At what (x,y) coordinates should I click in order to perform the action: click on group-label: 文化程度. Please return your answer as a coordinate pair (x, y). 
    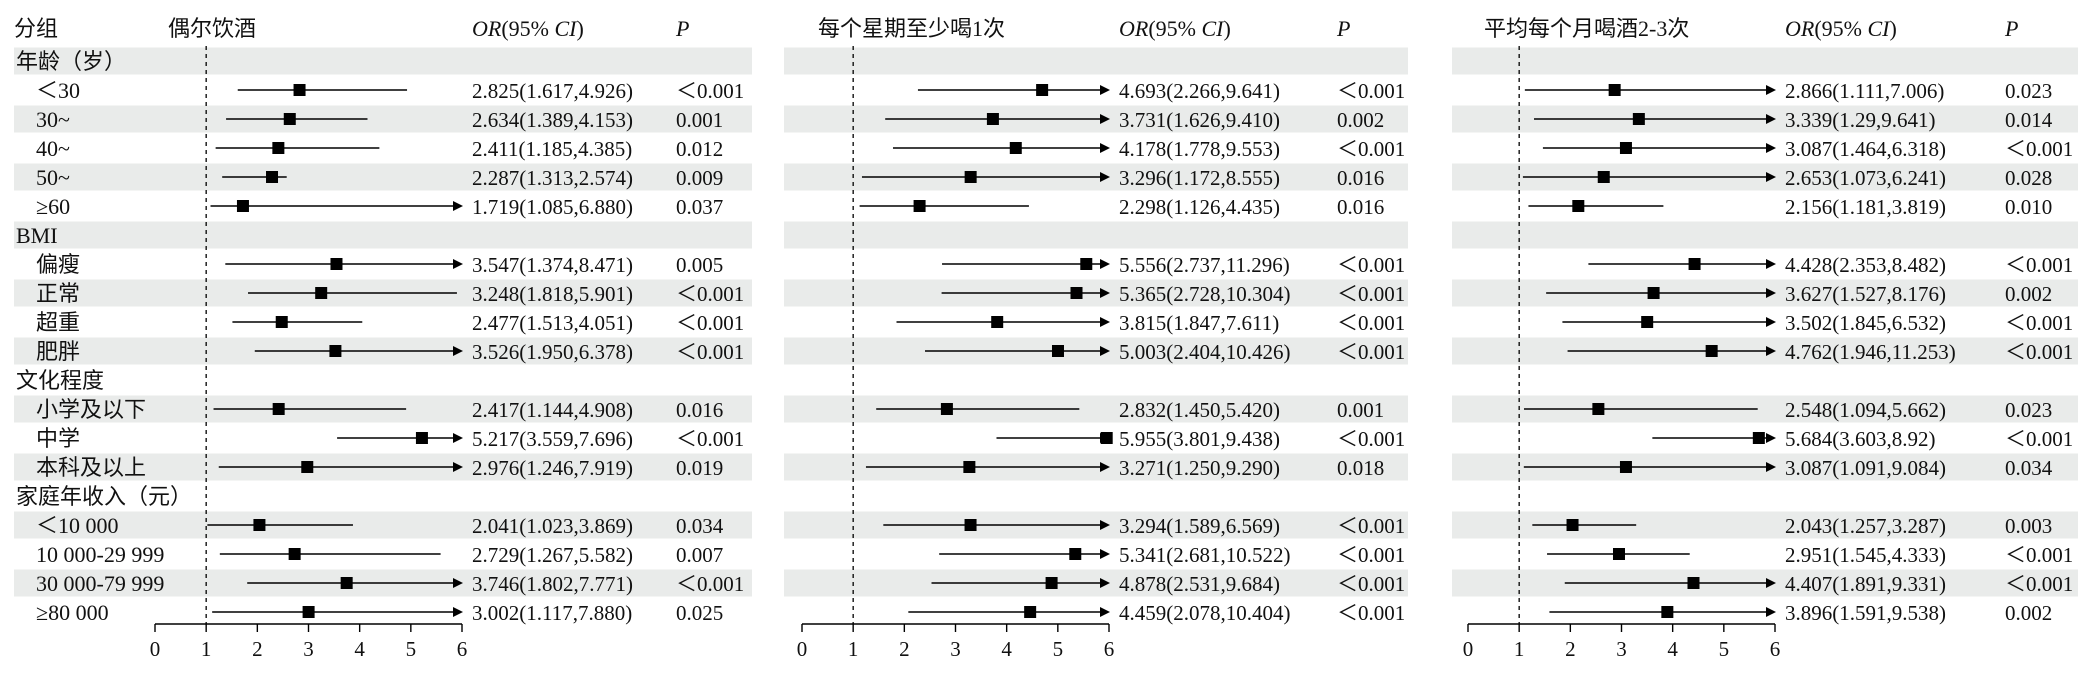
    Looking at the image, I should click on (60, 380).